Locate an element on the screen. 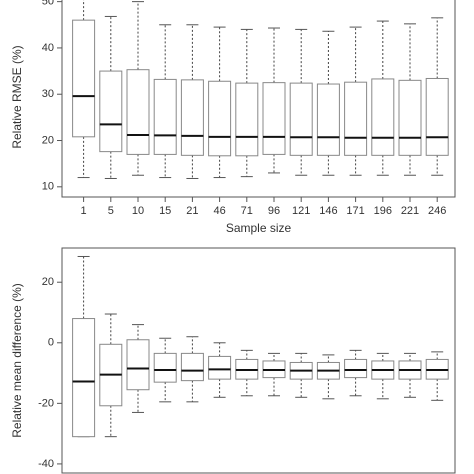  x-tick-label: 1 is located at coordinates (84, 211).